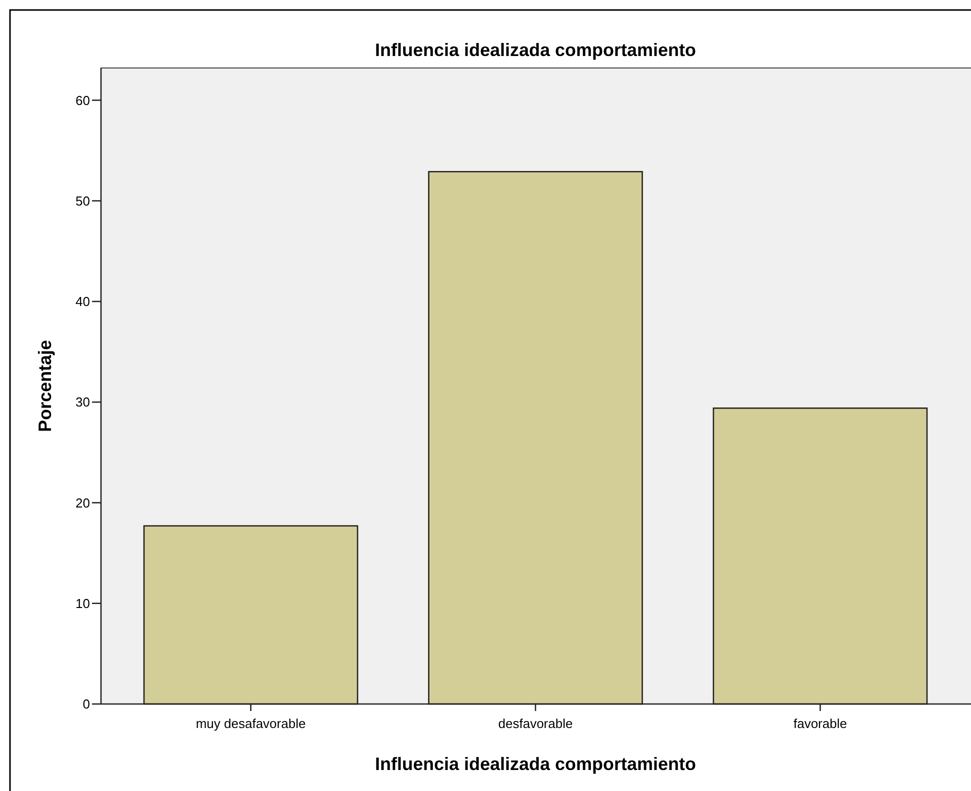  Describe the element at coordinates (535, 50) in the screenshot. I see `chart-title: Influencia idealizada comportamiento` at that location.